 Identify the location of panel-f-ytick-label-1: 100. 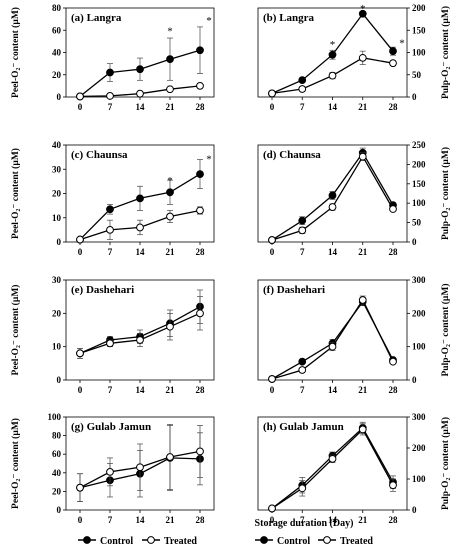
(419, 347).